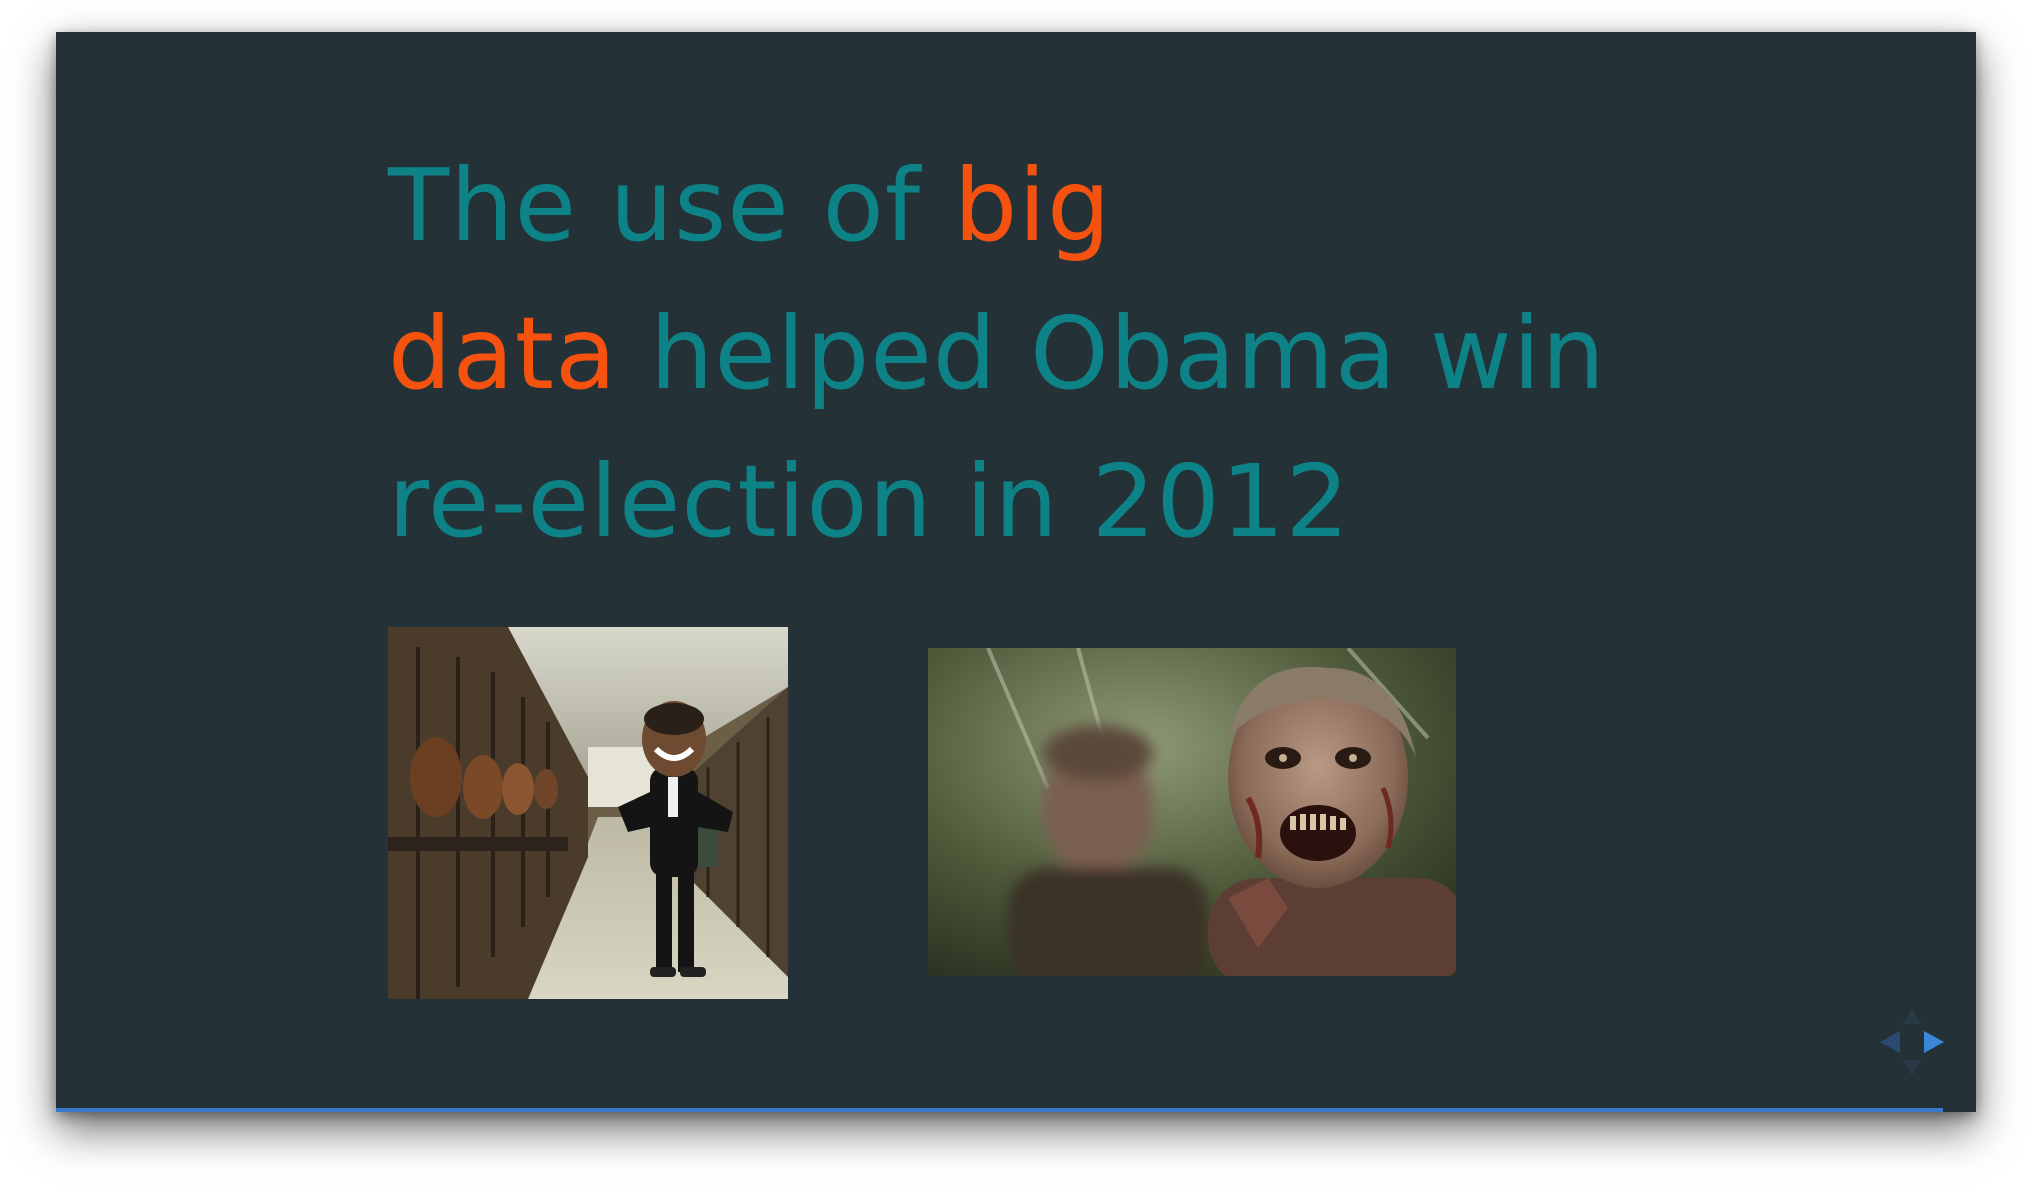 This screenshot has height=1192, width=2032. Describe the element at coordinates (1000, 1110) in the screenshot. I see `slide-progress-bar` at that location.